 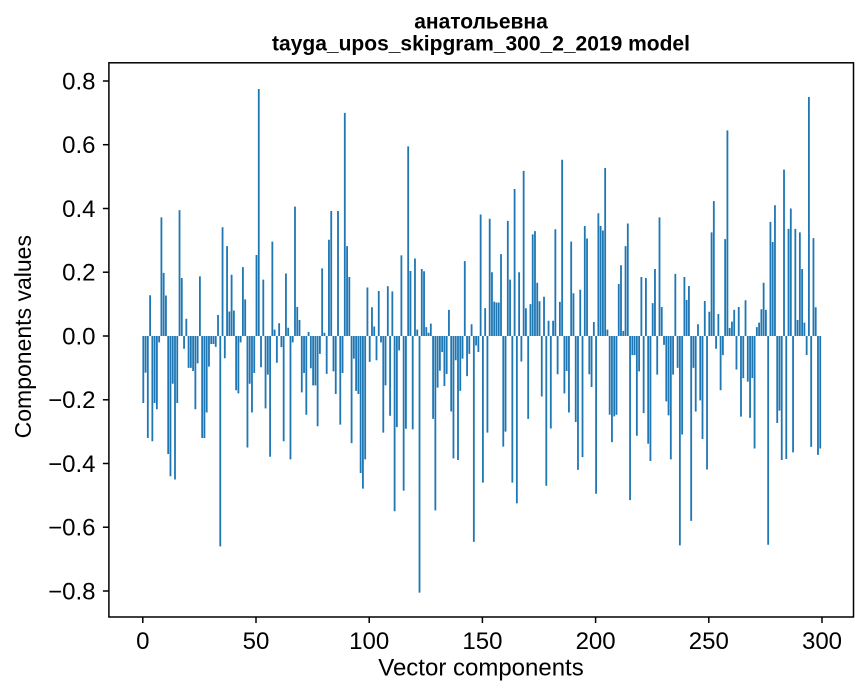 What do you see at coordinates (78, 336) in the screenshot?
I see `svg-text: 0.0` at bounding box center [78, 336].